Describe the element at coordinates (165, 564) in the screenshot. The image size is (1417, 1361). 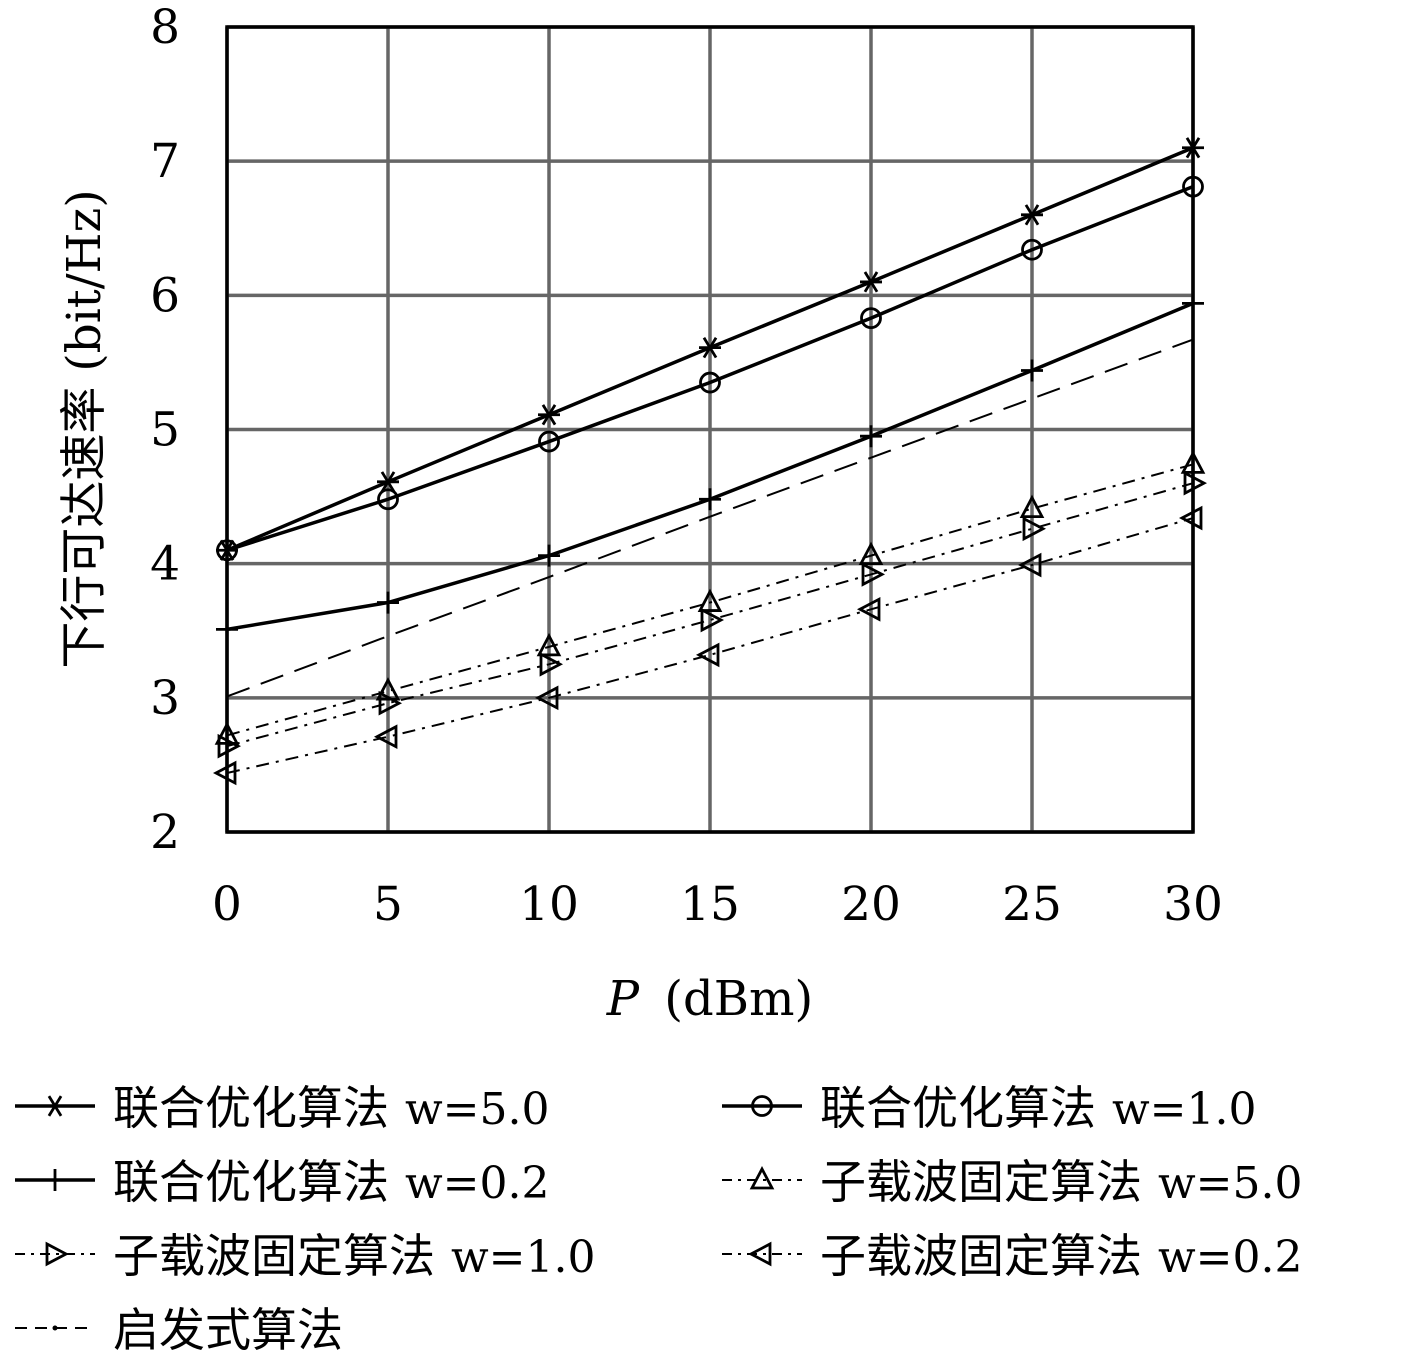
I see `y-tick-label: 4` at that location.